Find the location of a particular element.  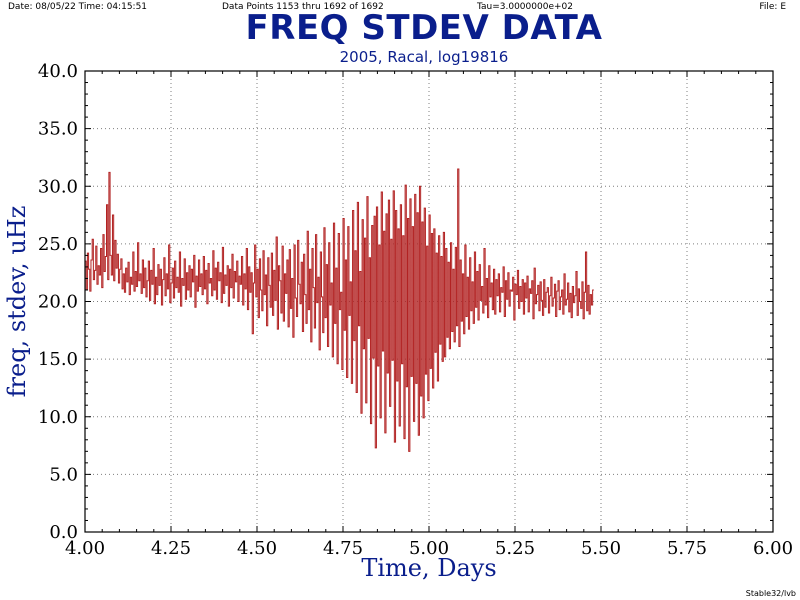

x-tick-label: 4.75 is located at coordinates (343, 548).